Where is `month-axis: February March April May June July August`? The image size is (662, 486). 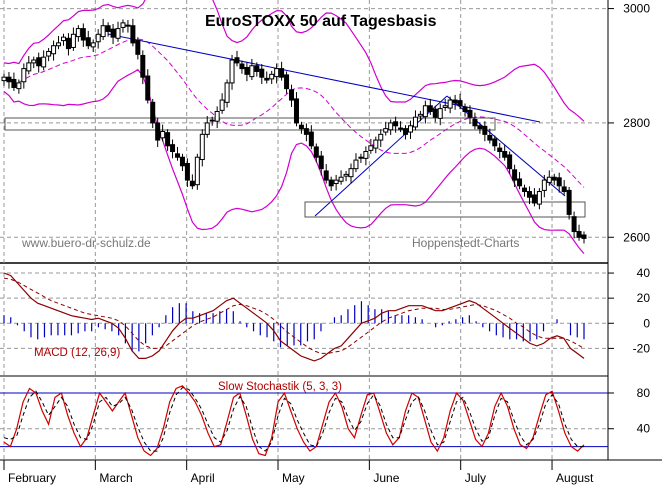 month-axis: February March April May June July August is located at coordinates (298, 472).